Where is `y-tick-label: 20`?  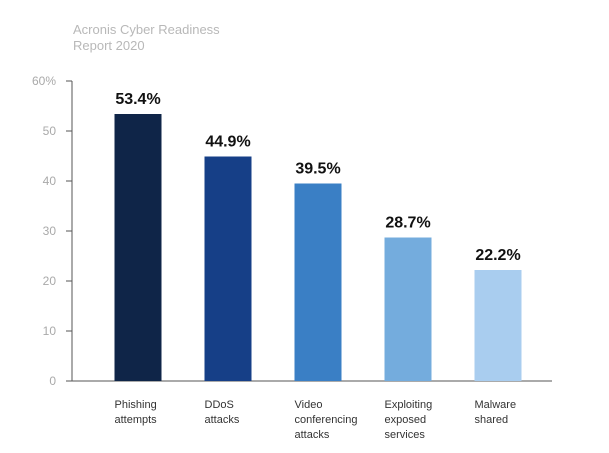
y-tick-label: 20 is located at coordinates (50, 281).